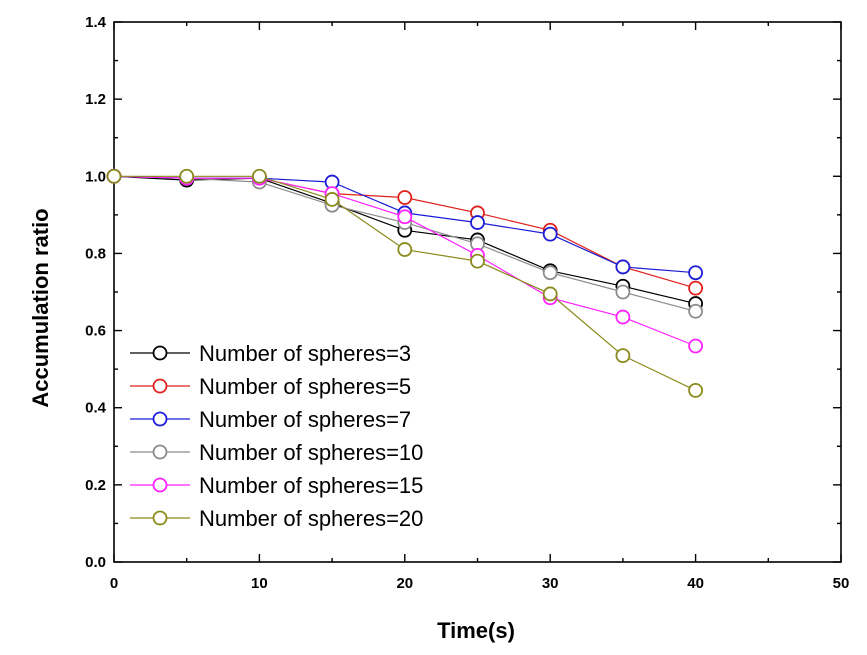 The height and width of the screenshot is (655, 867). I want to click on legend-item: Number of spheres=20, so click(276, 518).